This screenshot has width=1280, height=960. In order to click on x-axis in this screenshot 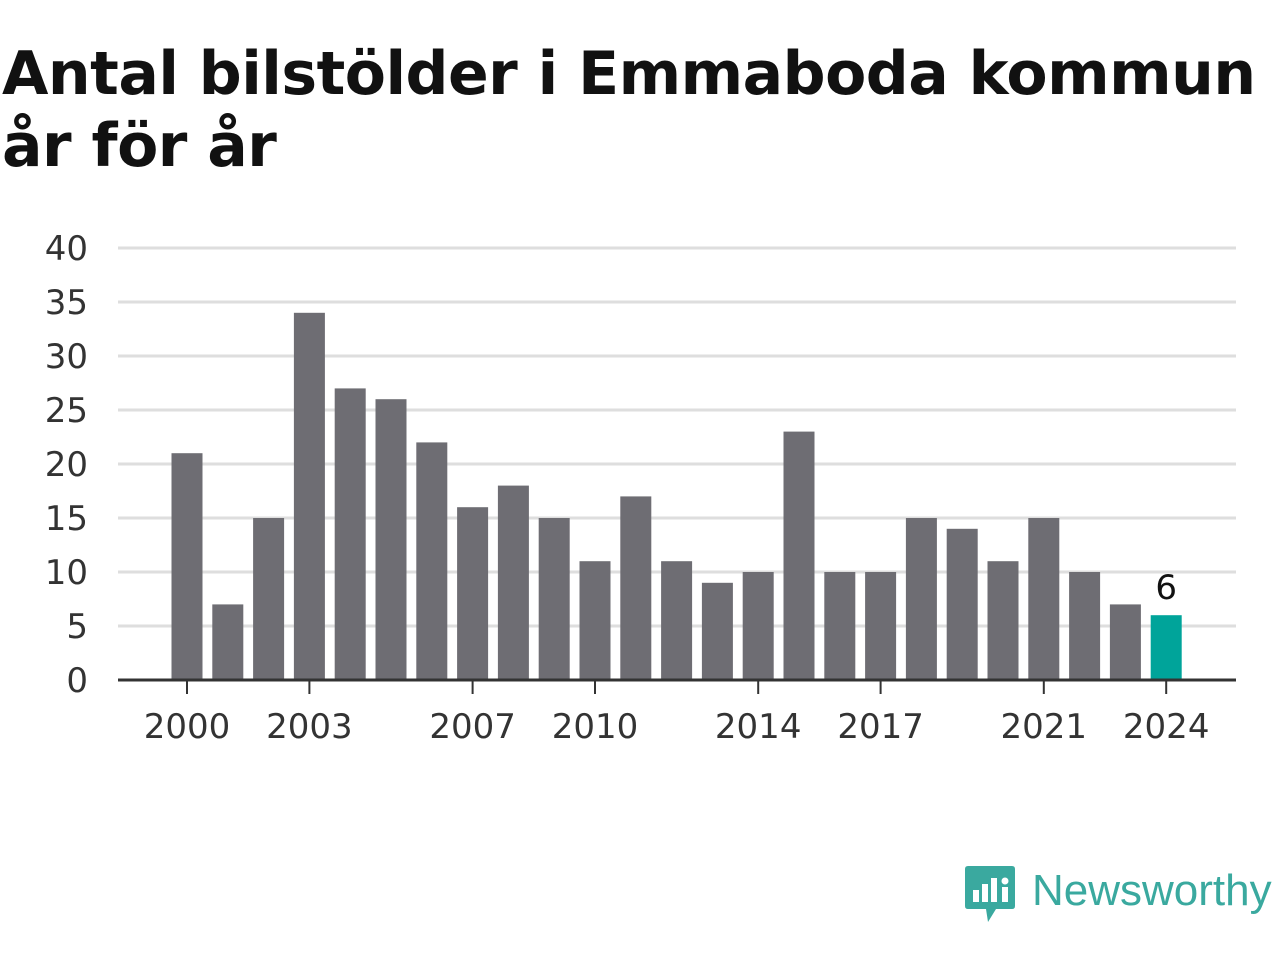, I will do `click(677, 686)`.